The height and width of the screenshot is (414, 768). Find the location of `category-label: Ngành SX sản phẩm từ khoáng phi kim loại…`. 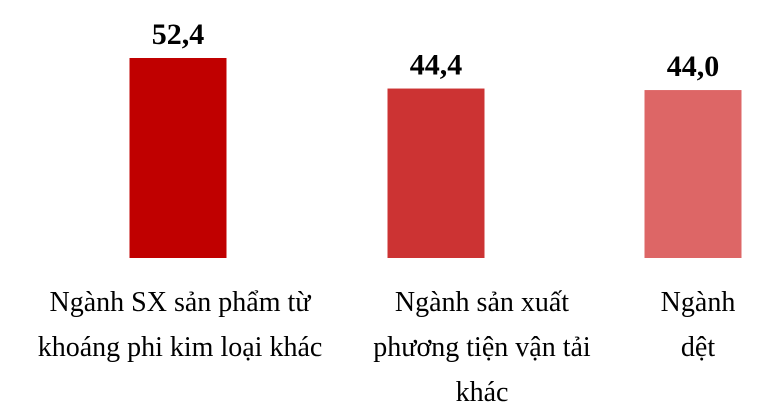

category-label: Ngành SX sản phẩm từ khoáng phi kim loại… is located at coordinates (180, 325).